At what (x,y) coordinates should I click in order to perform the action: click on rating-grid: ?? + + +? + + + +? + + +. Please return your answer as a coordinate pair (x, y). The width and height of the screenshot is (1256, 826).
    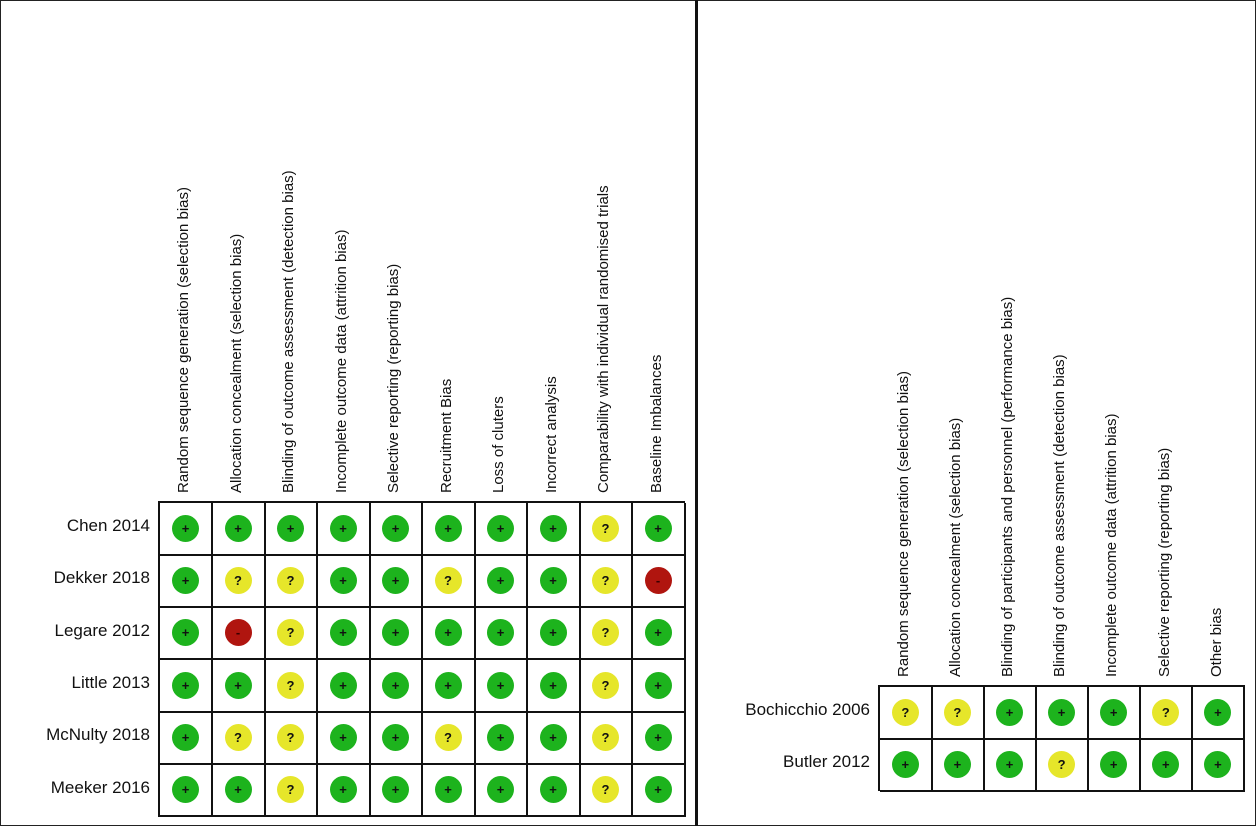
    Looking at the image, I should click on (1062, 738).